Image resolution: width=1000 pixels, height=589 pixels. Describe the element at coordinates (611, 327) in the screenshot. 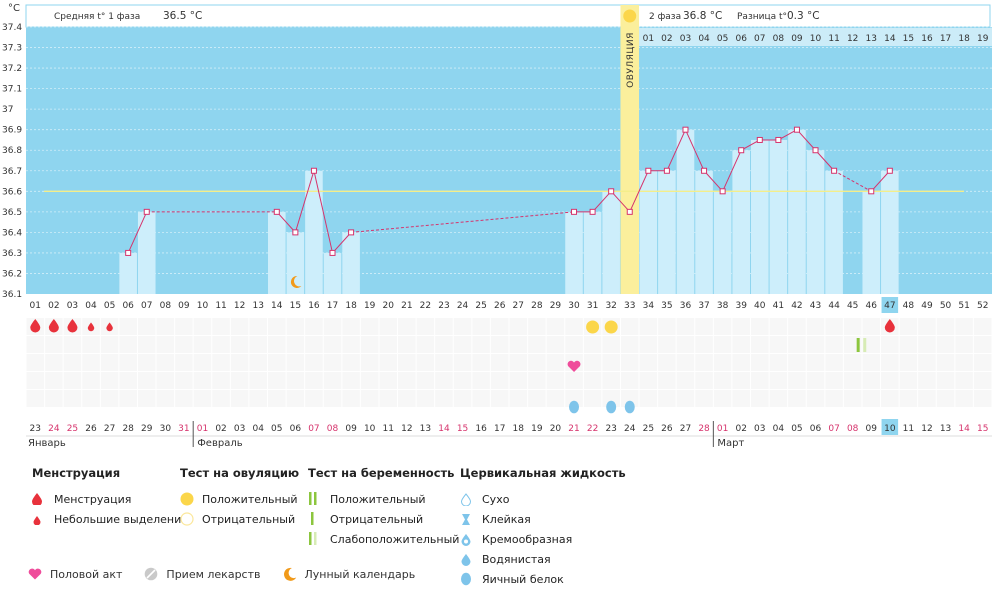

I see `ovulation-test-positive-icon` at that location.